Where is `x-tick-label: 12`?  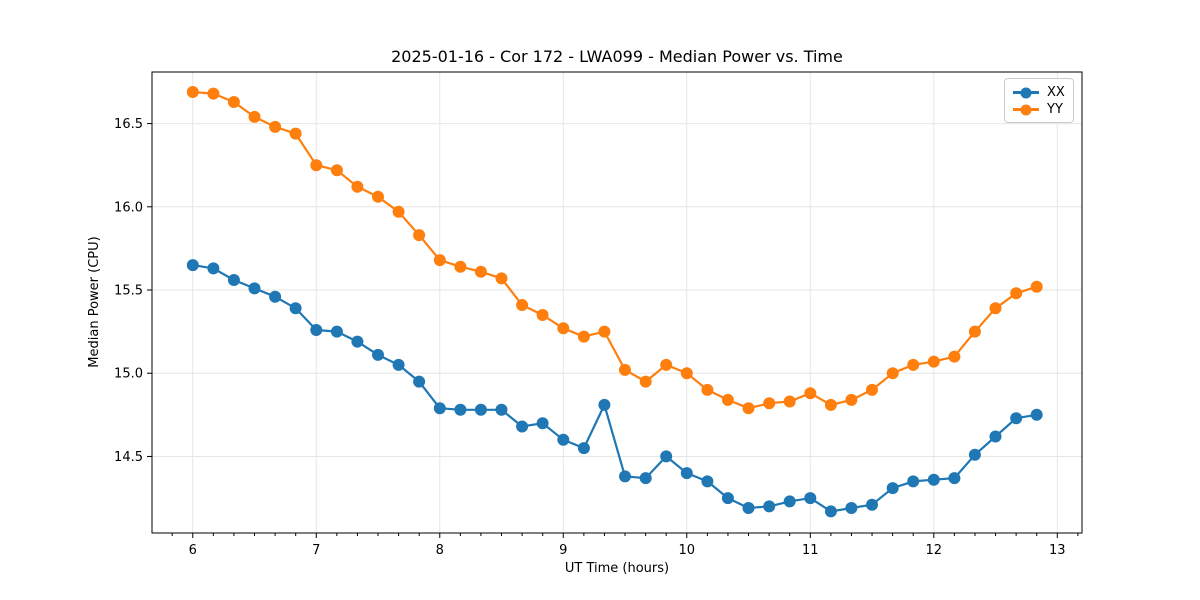 x-tick-label: 12 is located at coordinates (934, 550).